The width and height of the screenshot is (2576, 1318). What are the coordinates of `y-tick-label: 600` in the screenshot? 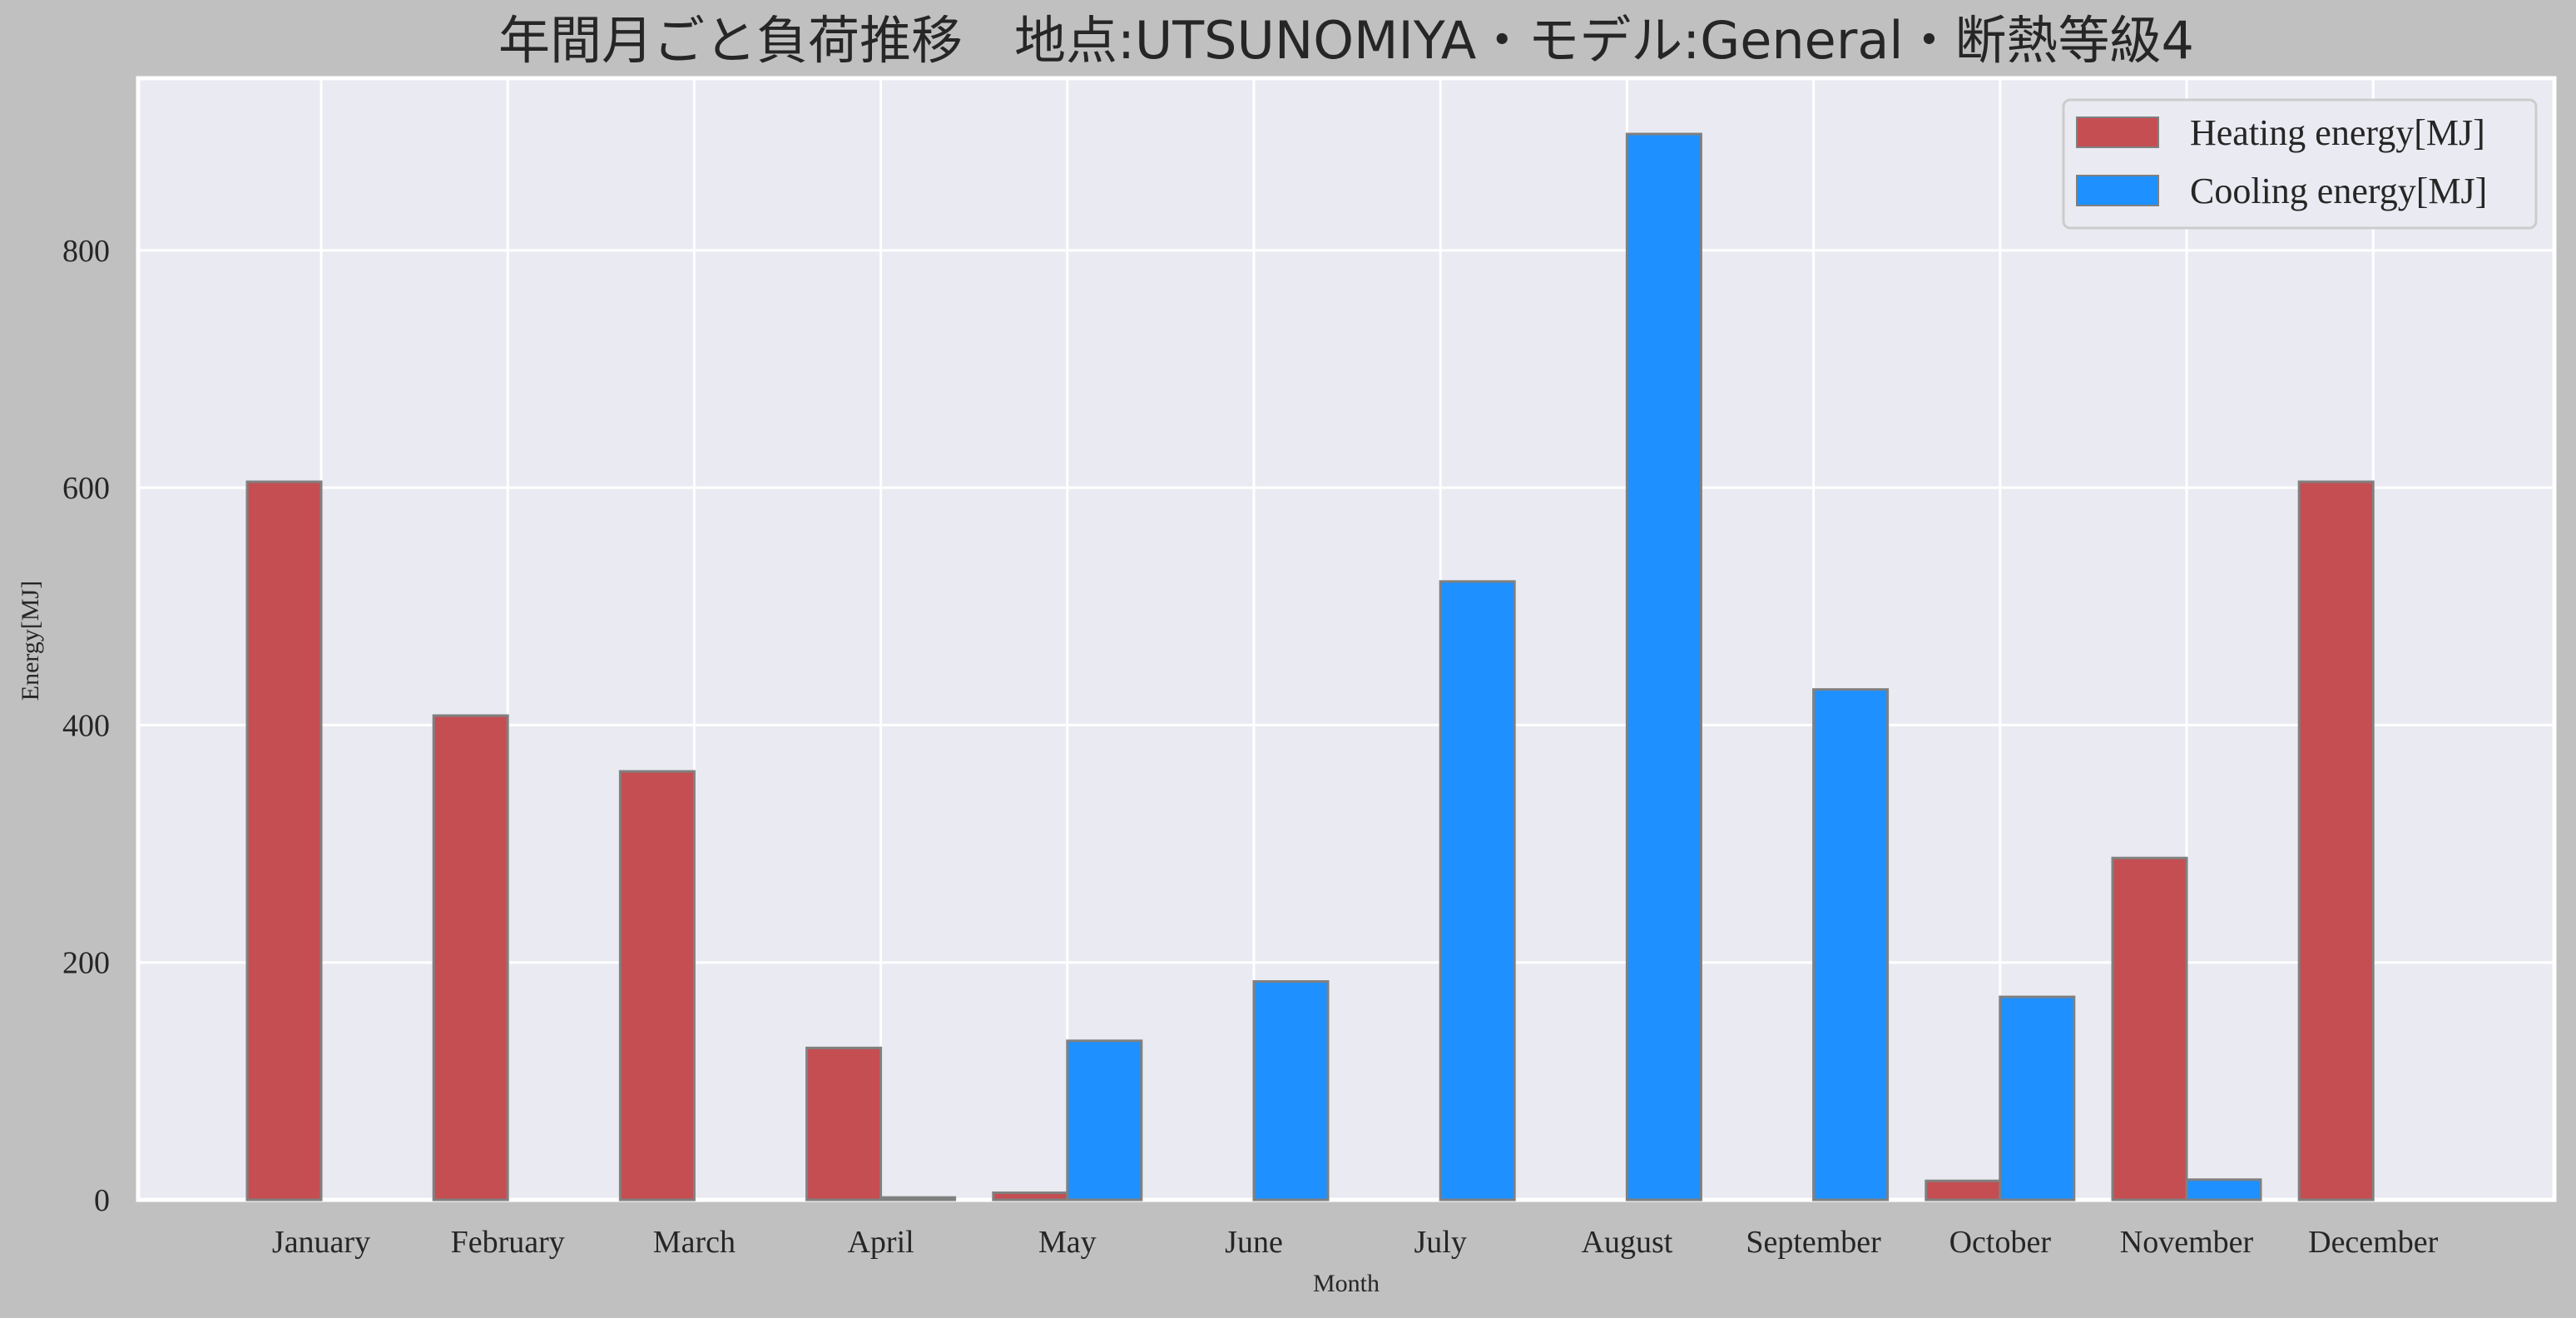 It's located at (86, 488).